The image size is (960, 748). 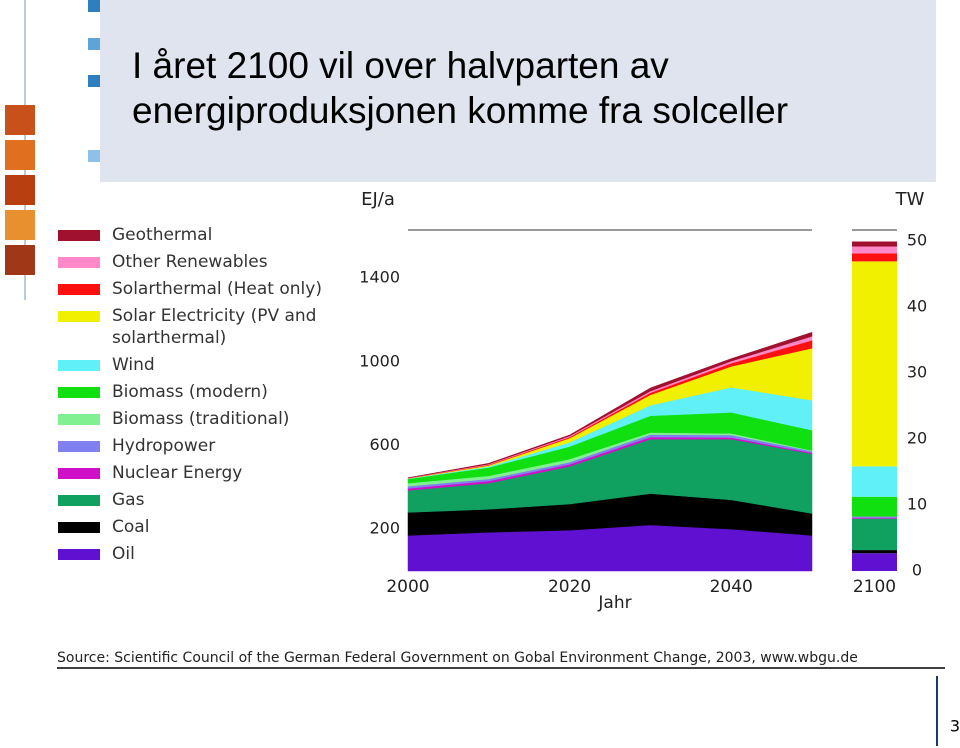 I want to click on title-line: energiproduksjonen komme fra solceller, so click(x=460, y=110).